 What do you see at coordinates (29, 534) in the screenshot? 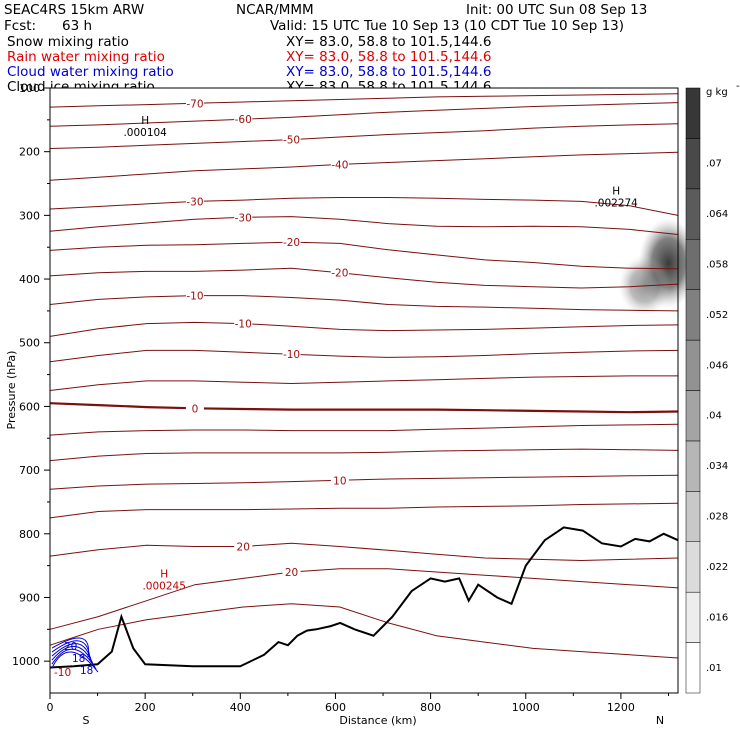
I see `y-tick-label: 800` at bounding box center [29, 534].